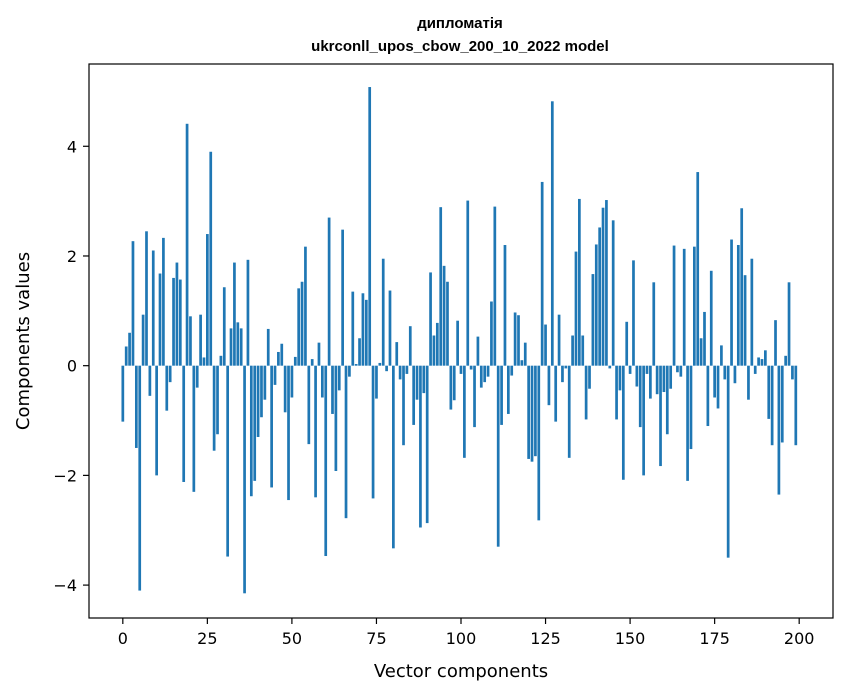 The image size is (847, 696). What do you see at coordinates (461, 671) in the screenshot?
I see `x-axis-label: Vector components` at bounding box center [461, 671].